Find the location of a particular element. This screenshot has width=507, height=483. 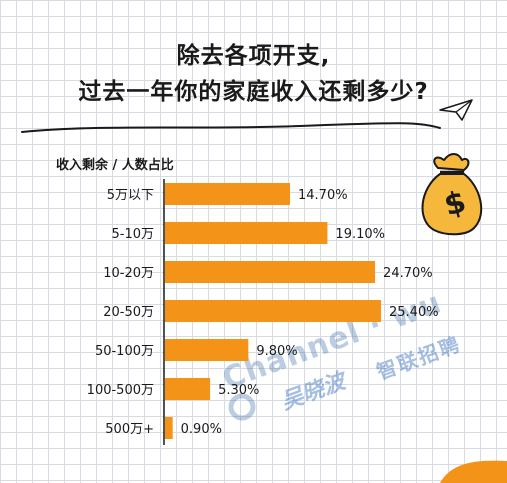

footer-decoration is located at coordinates (473, 471).